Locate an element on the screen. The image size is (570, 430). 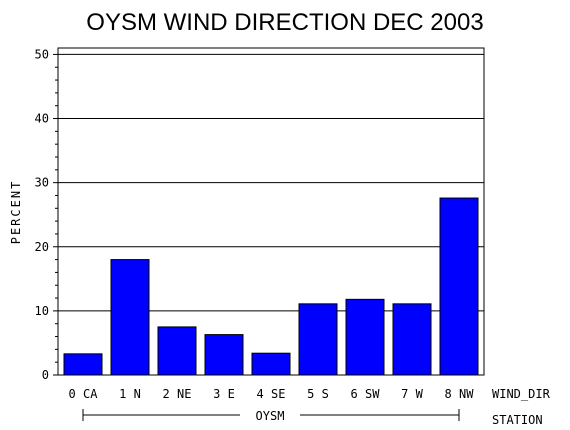
y-tick-label: 30 is located at coordinates (42, 183).